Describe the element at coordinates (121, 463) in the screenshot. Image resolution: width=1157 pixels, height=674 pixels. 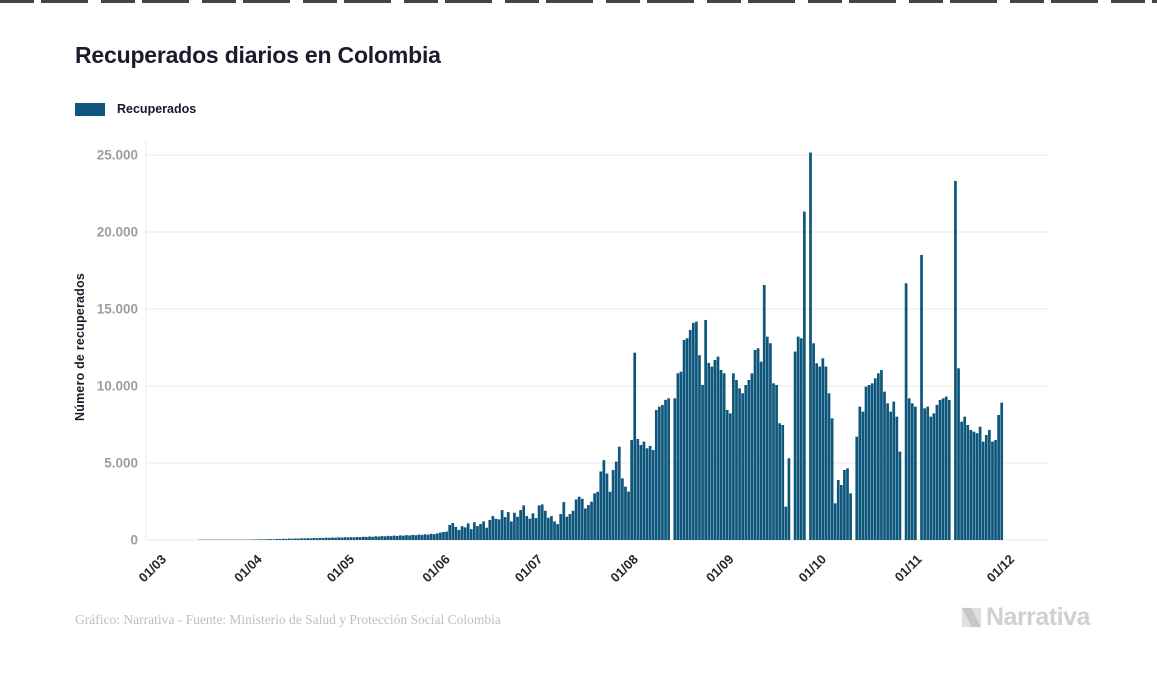
I see `y-tick-label: 5.000` at that location.